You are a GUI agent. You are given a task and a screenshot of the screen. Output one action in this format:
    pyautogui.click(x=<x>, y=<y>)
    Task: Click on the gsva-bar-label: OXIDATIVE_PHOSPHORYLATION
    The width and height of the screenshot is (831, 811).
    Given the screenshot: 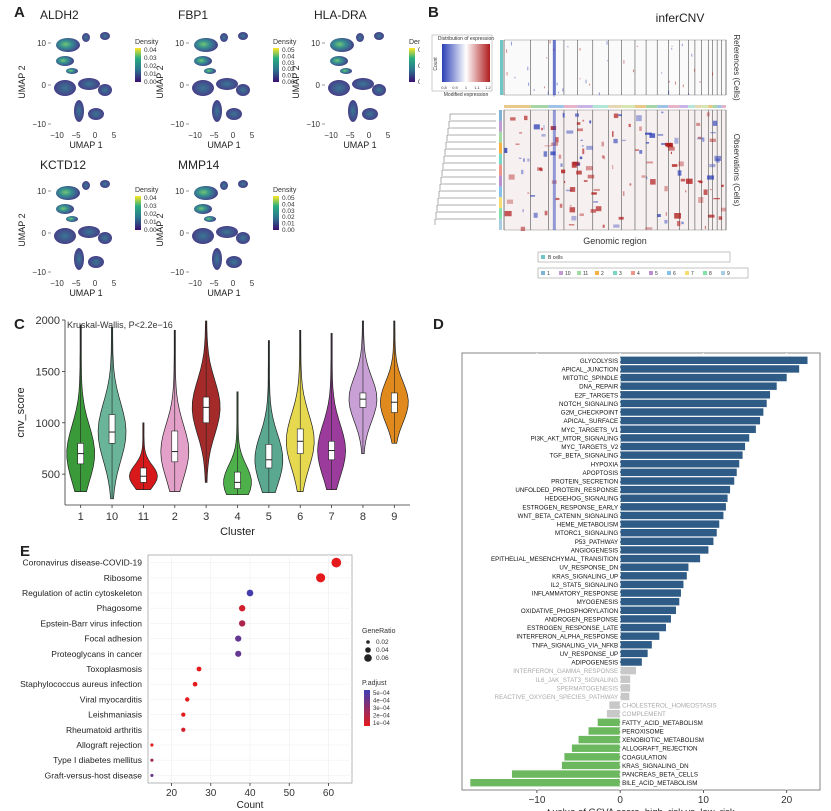 What is the action you would take?
    pyautogui.click(x=569, y=611)
    